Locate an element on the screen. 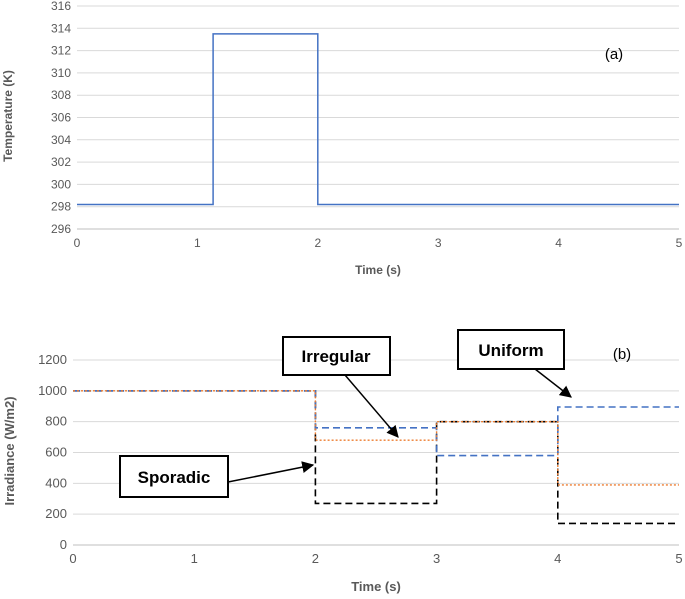 This screenshot has height=599, width=685. temperature-x-tick-label: 3 is located at coordinates (438, 243).